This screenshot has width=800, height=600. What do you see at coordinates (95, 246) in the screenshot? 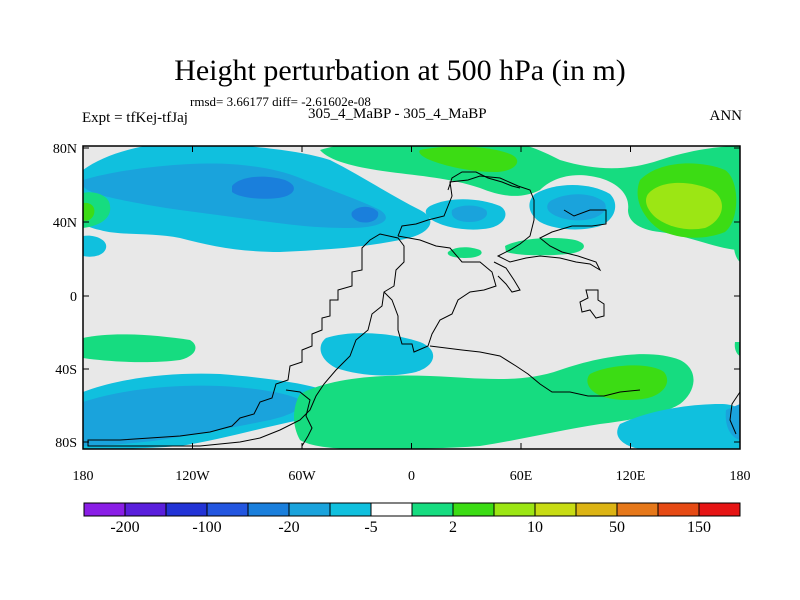
I see `contour-cyan-west-20n` at bounding box center [95, 246].